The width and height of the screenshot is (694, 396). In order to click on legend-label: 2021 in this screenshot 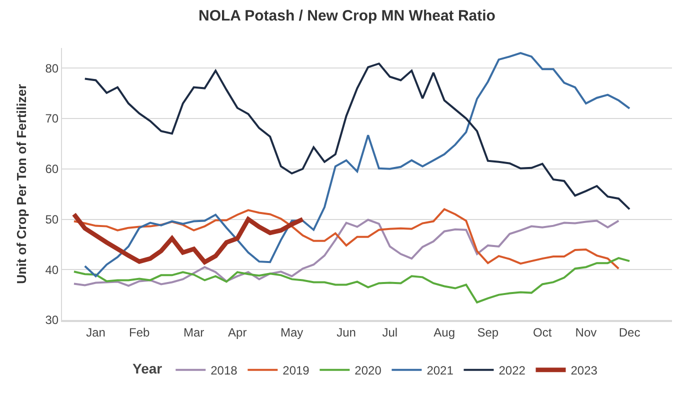, I will do `click(440, 371)`.